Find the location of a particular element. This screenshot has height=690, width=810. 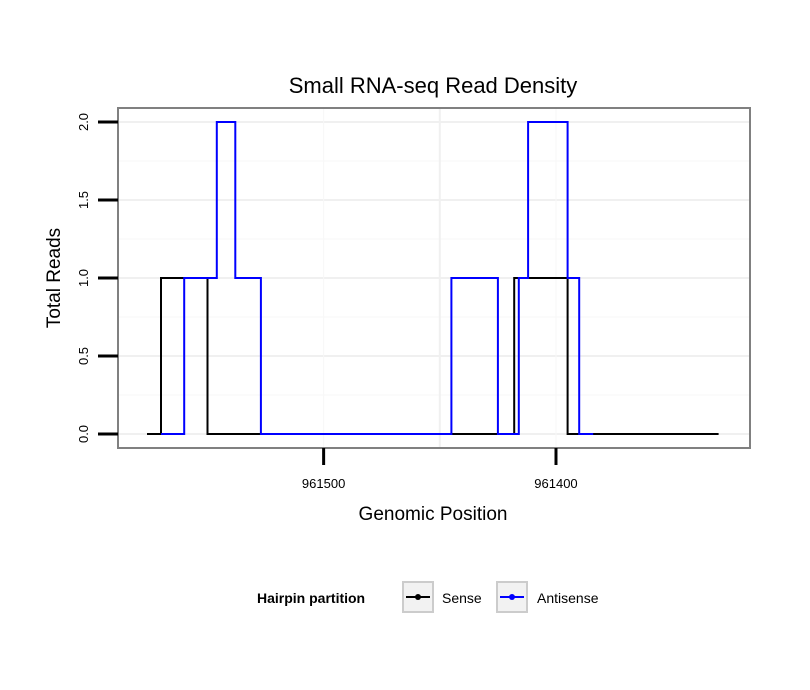

legend-key-sense is located at coordinates (418, 597).